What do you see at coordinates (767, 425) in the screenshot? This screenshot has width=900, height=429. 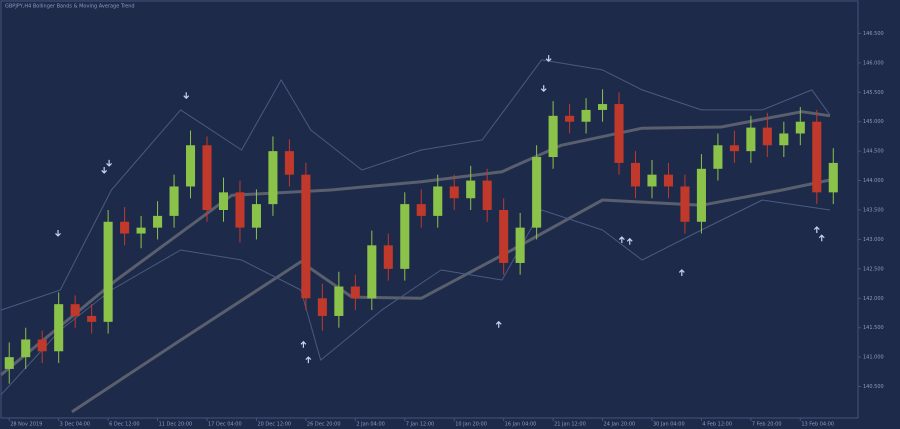 I see `x-tick-label: 7 Feb 20:00` at bounding box center [767, 425].